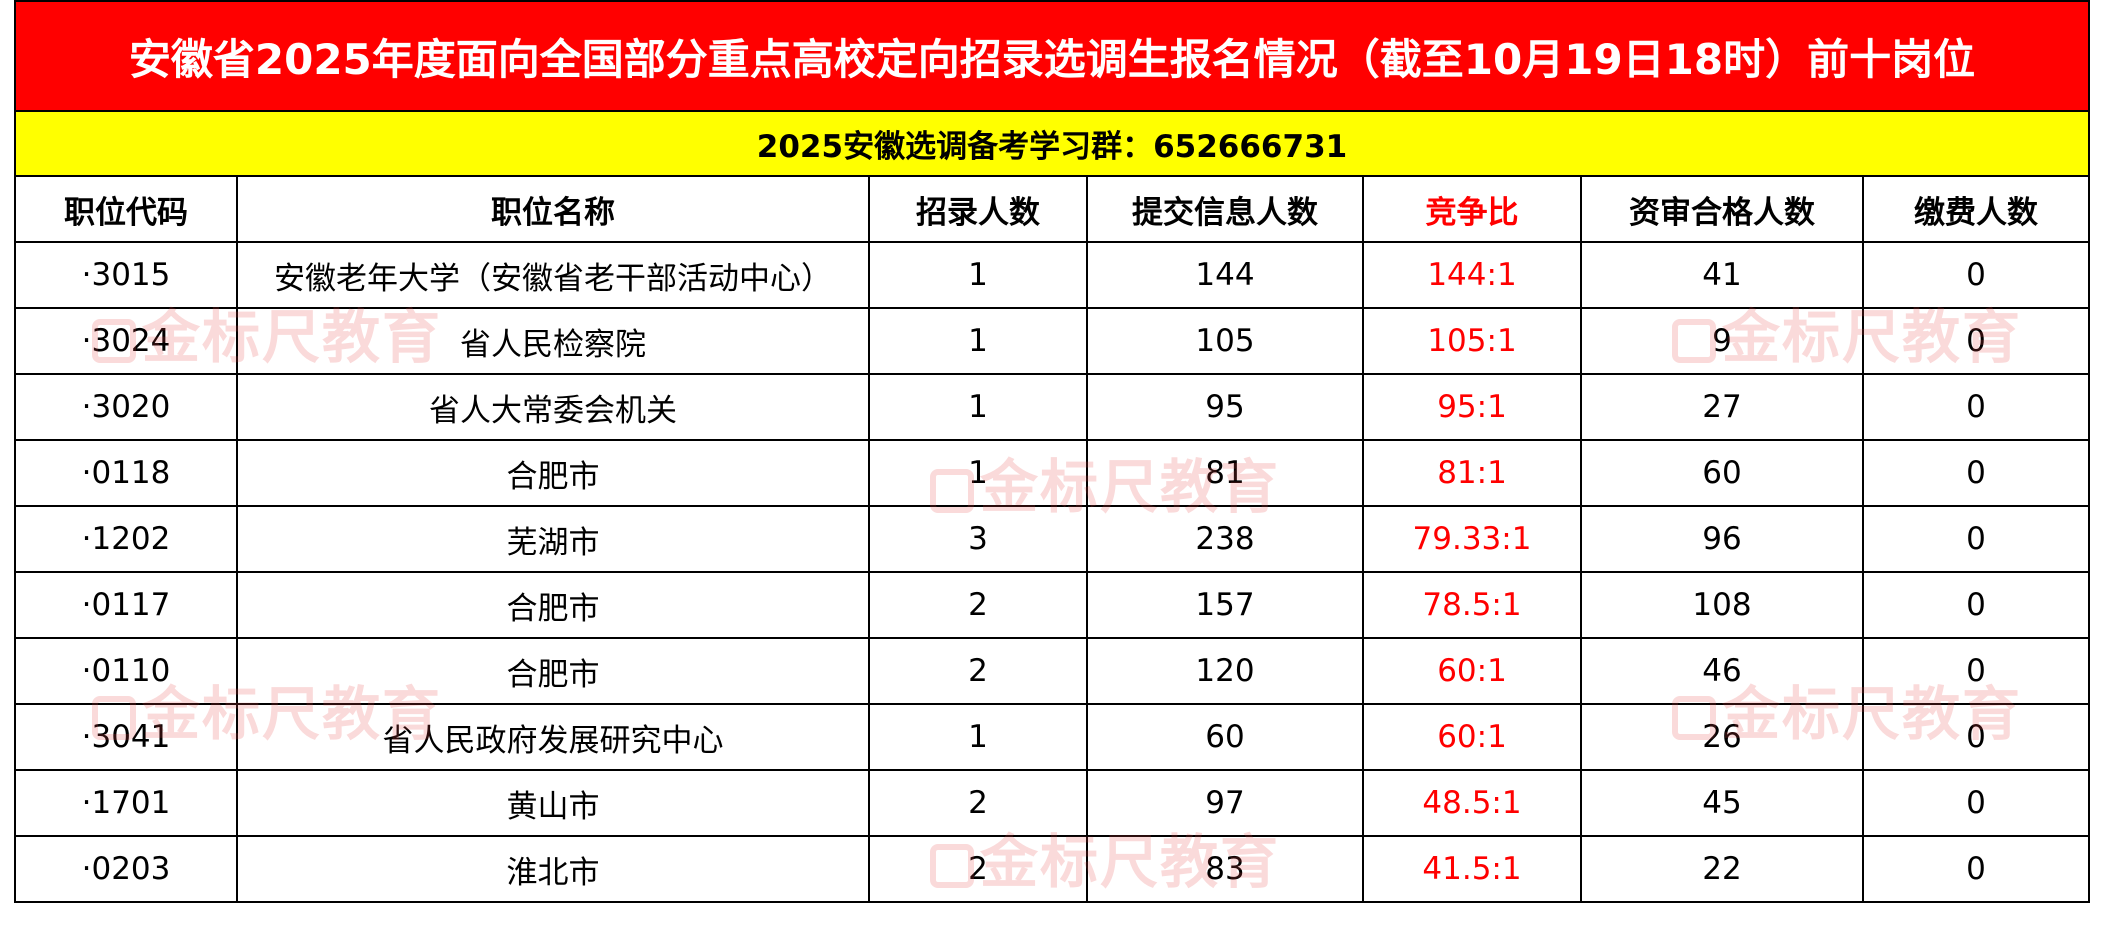  I want to click on cell-name: 省人民政府发展研究中心, so click(553, 737).